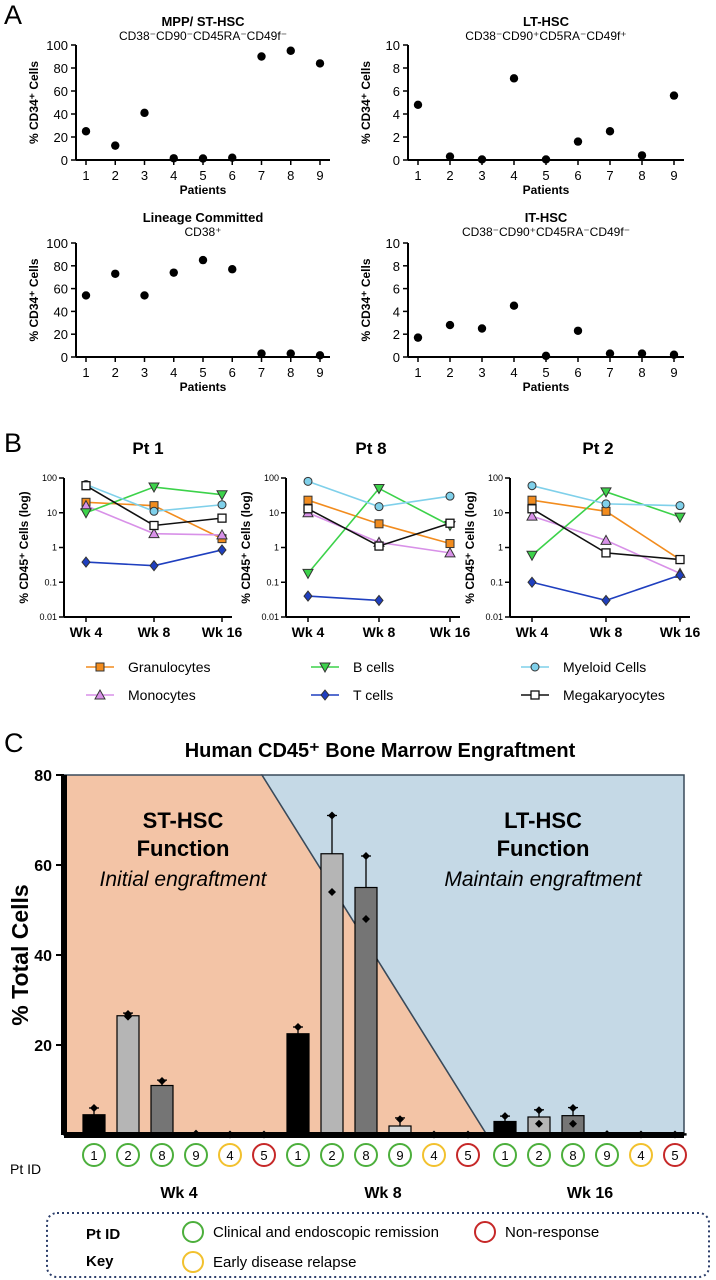 The height and width of the screenshot is (1280, 716). What do you see at coordinates (85, 175) in the screenshot?
I see `x-tick-label: 1` at bounding box center [85, 175].